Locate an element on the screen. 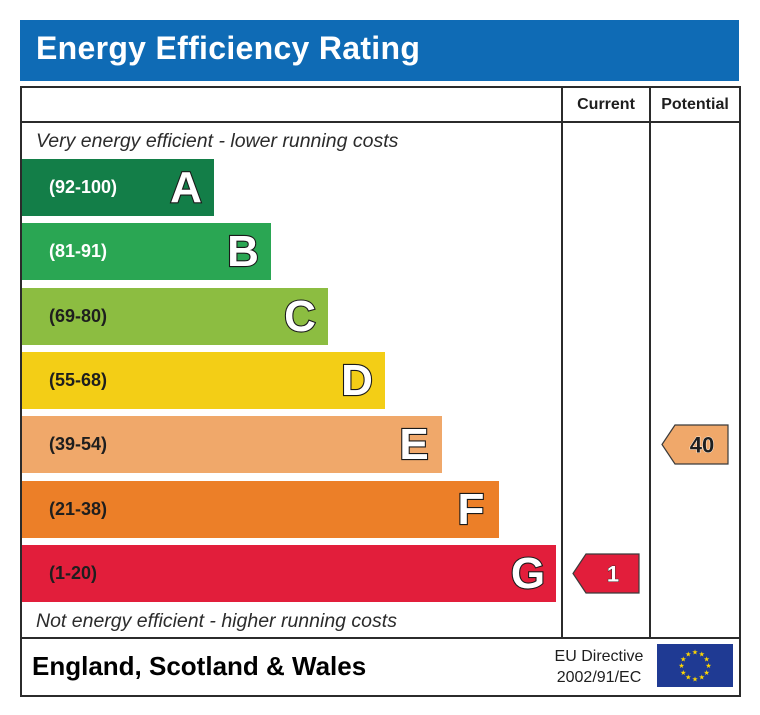 The height and width of the screenshot is (715, 760). band-letter-label: D is located at coordinates (357, 380).